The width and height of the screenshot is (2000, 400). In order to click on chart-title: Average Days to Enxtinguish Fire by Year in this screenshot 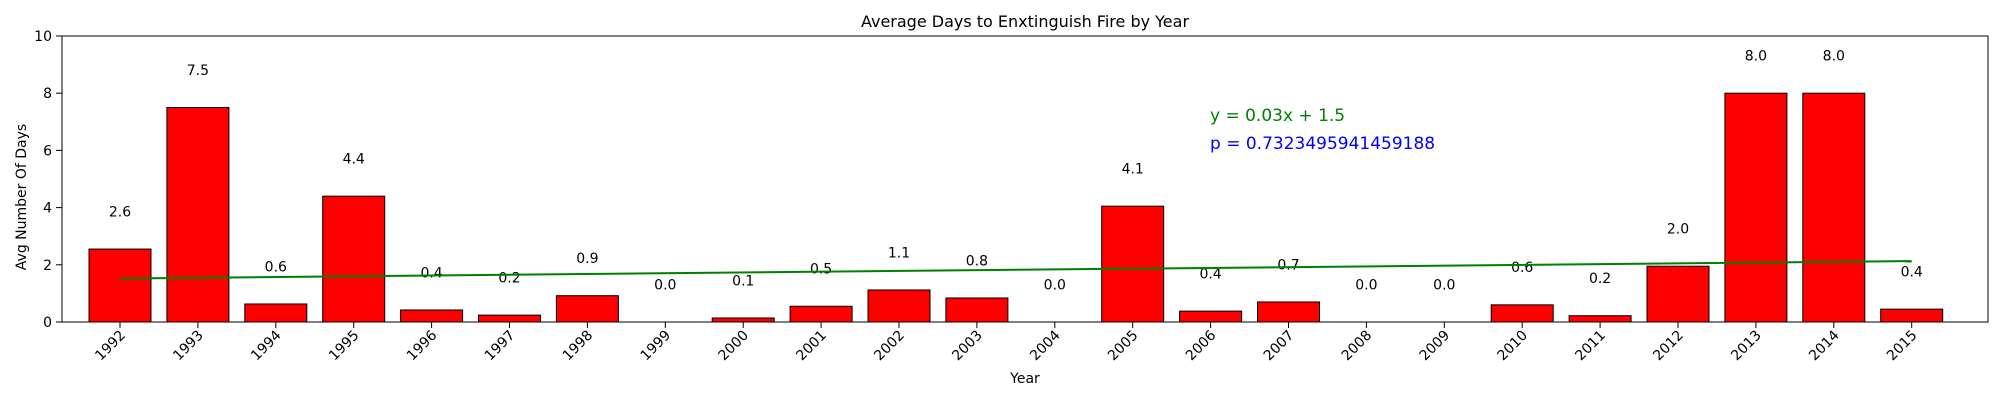, I will do `click(1025, 21)`.